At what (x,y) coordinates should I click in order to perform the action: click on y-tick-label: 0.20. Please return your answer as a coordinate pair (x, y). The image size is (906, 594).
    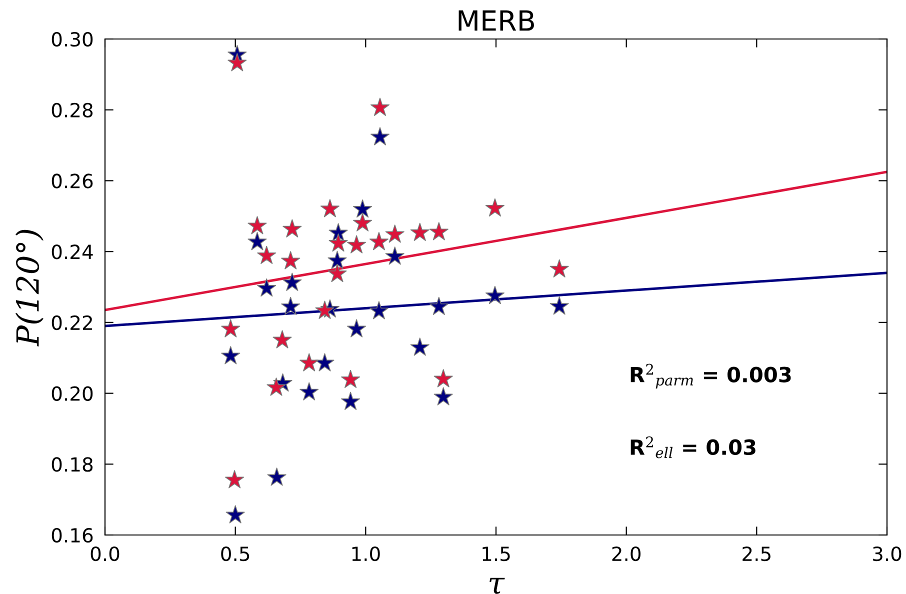
    Looking at the image, I should click on (72, 393).